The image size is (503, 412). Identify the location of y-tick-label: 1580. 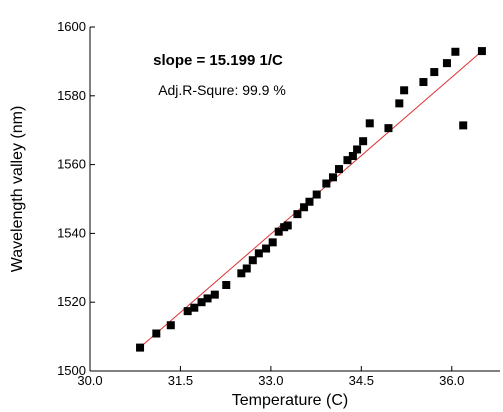
(71, 95).